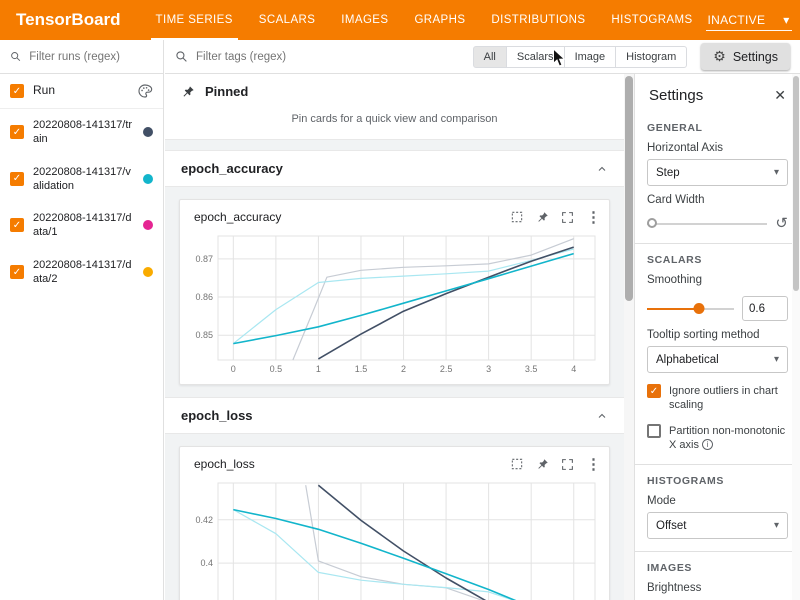 This screenshot has height=600, width=800. I want to click on smoothing-value-input, so click(765, 308).